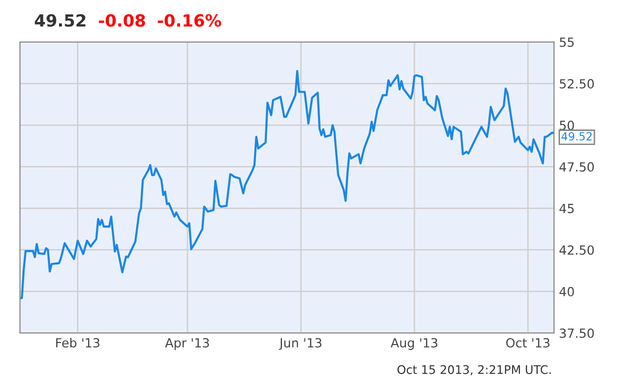 This screenshot has height=388, width=620. I want to click on x-tick-label: Aug '13, so click(414, 344).